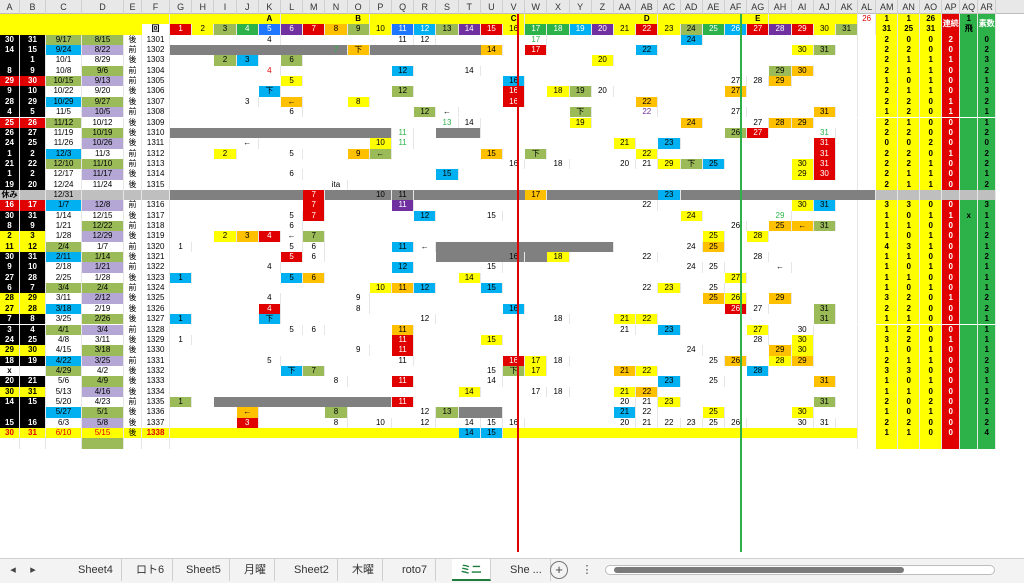 Image resolution: width=1024 pixels, height=583 pixels. Describe the element at coordinates (951, 40) in the screenshot. I see `summary-ap: 2` at that location.